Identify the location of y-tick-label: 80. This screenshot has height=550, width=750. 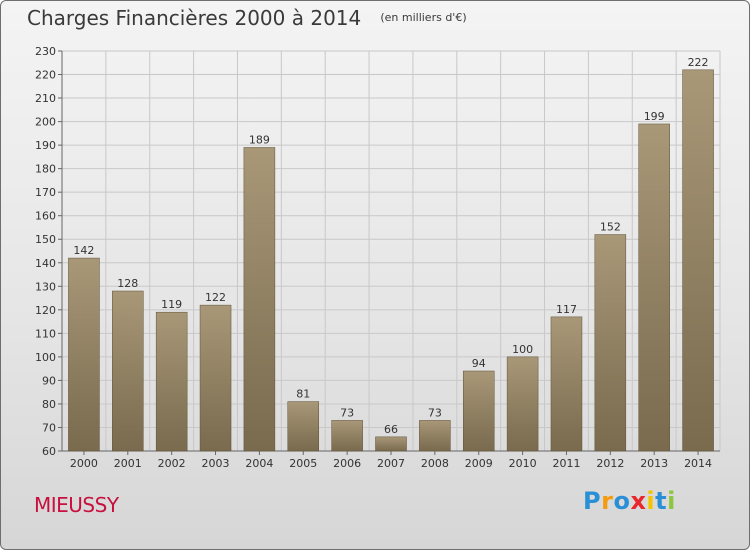
(49, 404).